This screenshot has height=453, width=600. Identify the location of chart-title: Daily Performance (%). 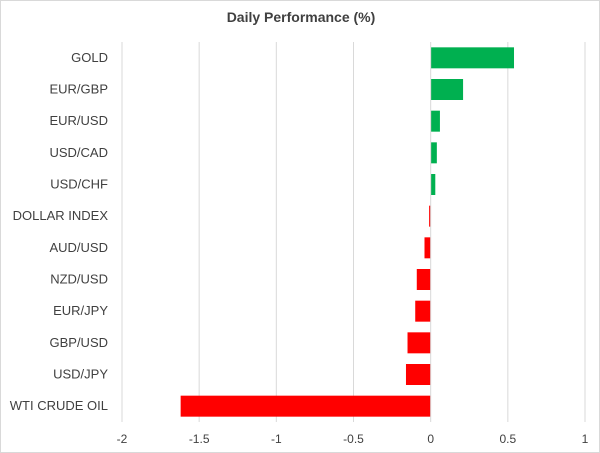
(301, 17).